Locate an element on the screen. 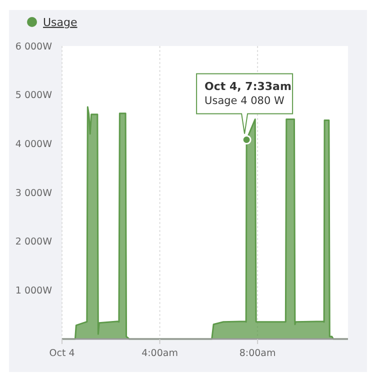 This screenshot has height=384, width=373. y-tick-label: 6 000W is located at coordinates (34, 46).